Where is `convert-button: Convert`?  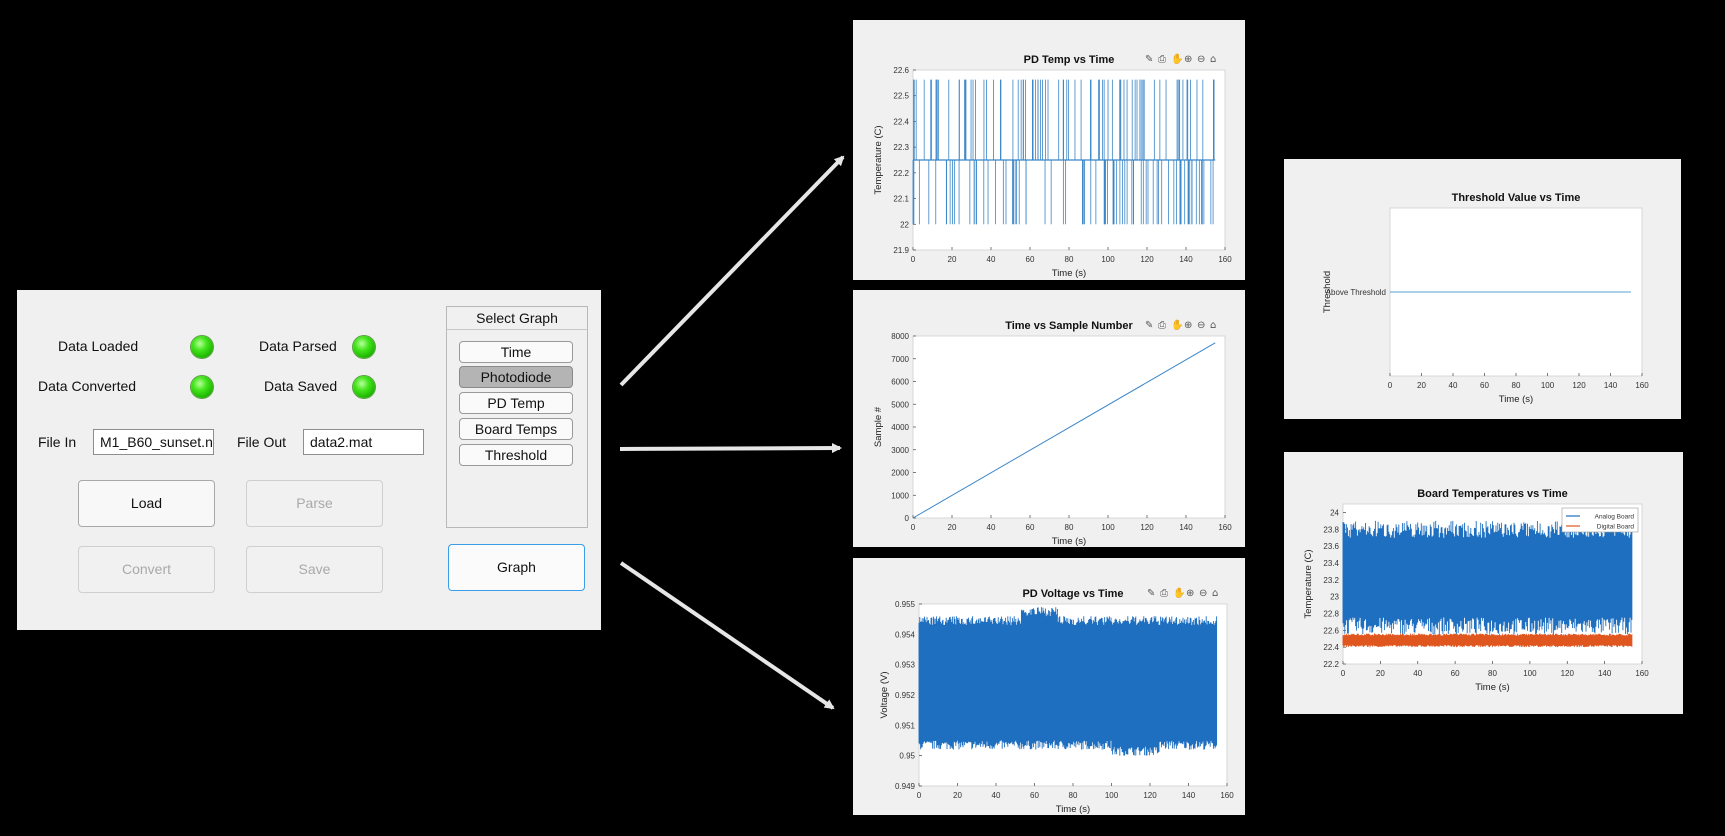 convert-button: Convert is located at coordinates (146, 569).